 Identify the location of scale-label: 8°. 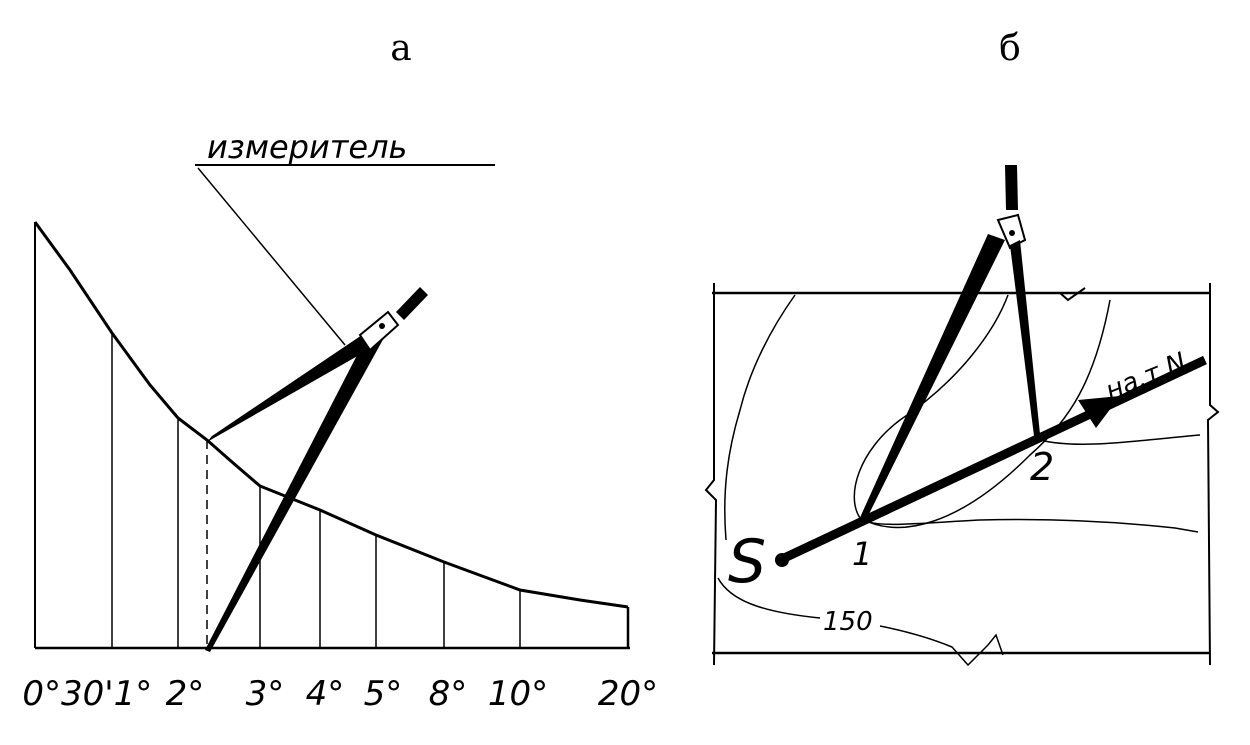
(448, 694).